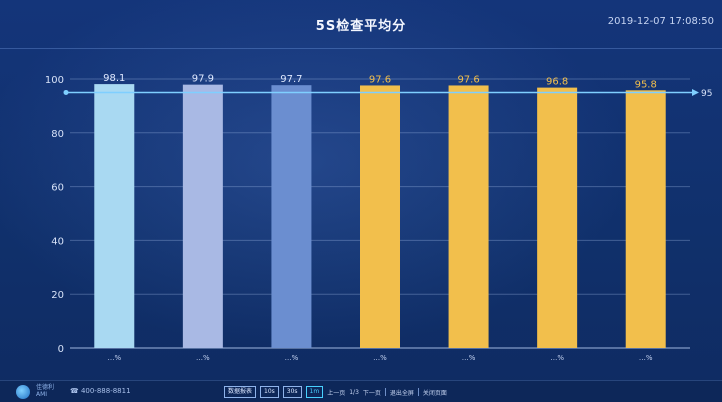  What do you see at coordinates (646, 84) in the screenshot?
I see `data-label: 95.8` at bounding box center [646, 84].